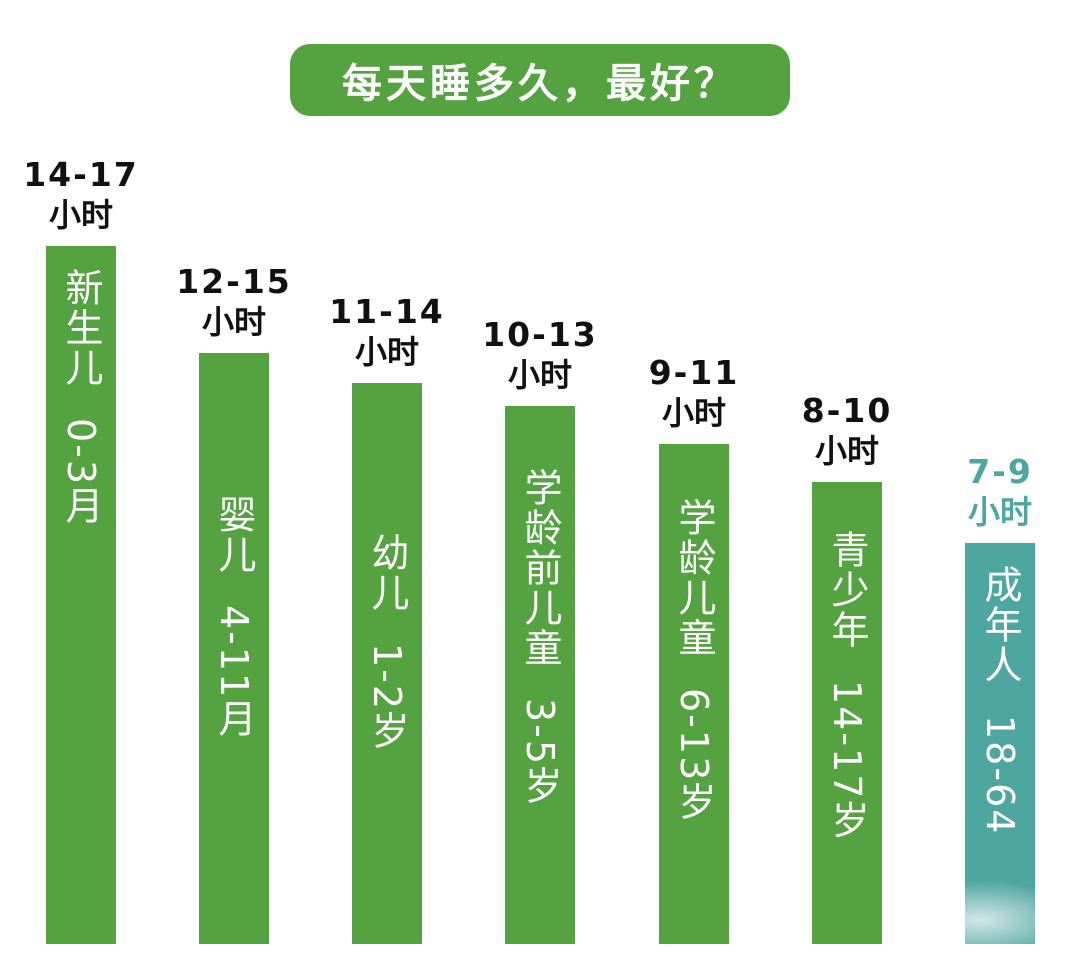 The width and height of the screenshot is (1080, 960). I want to click on bar-label: 婴儿4-11月, so click(234, 617).